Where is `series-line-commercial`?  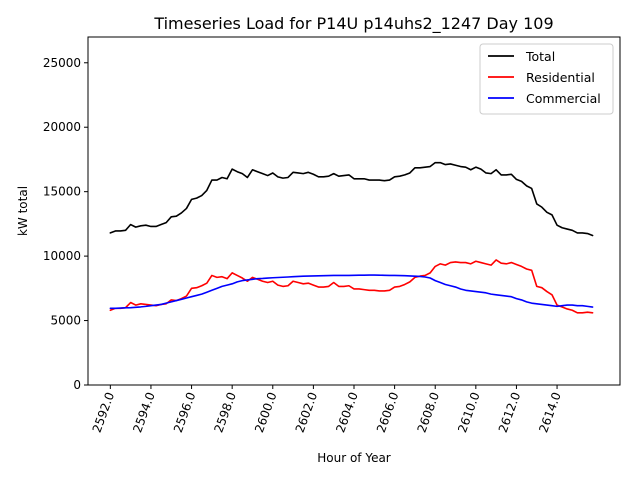
series-line-commercial is located at coordinates (351, 292).